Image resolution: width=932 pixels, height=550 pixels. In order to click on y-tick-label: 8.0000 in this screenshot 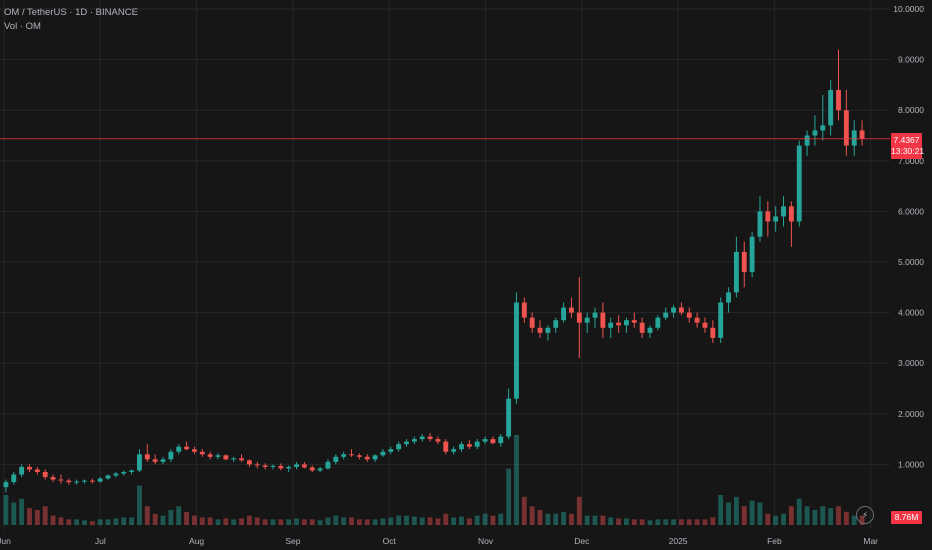, I will do `click(911, 110)`.